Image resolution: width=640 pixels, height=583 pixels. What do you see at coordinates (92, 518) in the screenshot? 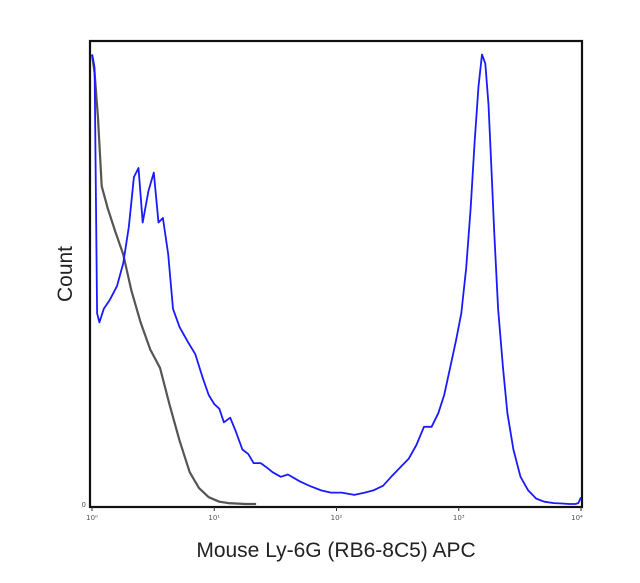
I see `x-tick-label: 10⁰` at bounding box center [92, 518].